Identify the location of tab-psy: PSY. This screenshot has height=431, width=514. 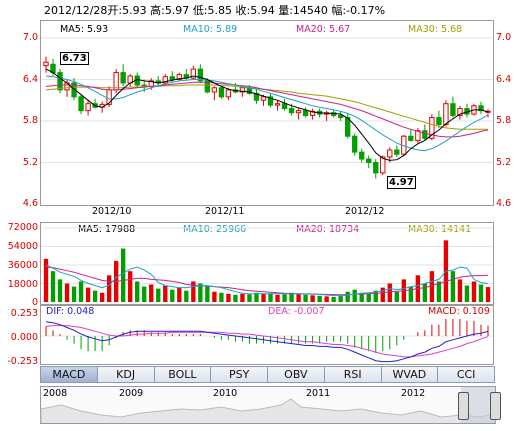
(239, 374).